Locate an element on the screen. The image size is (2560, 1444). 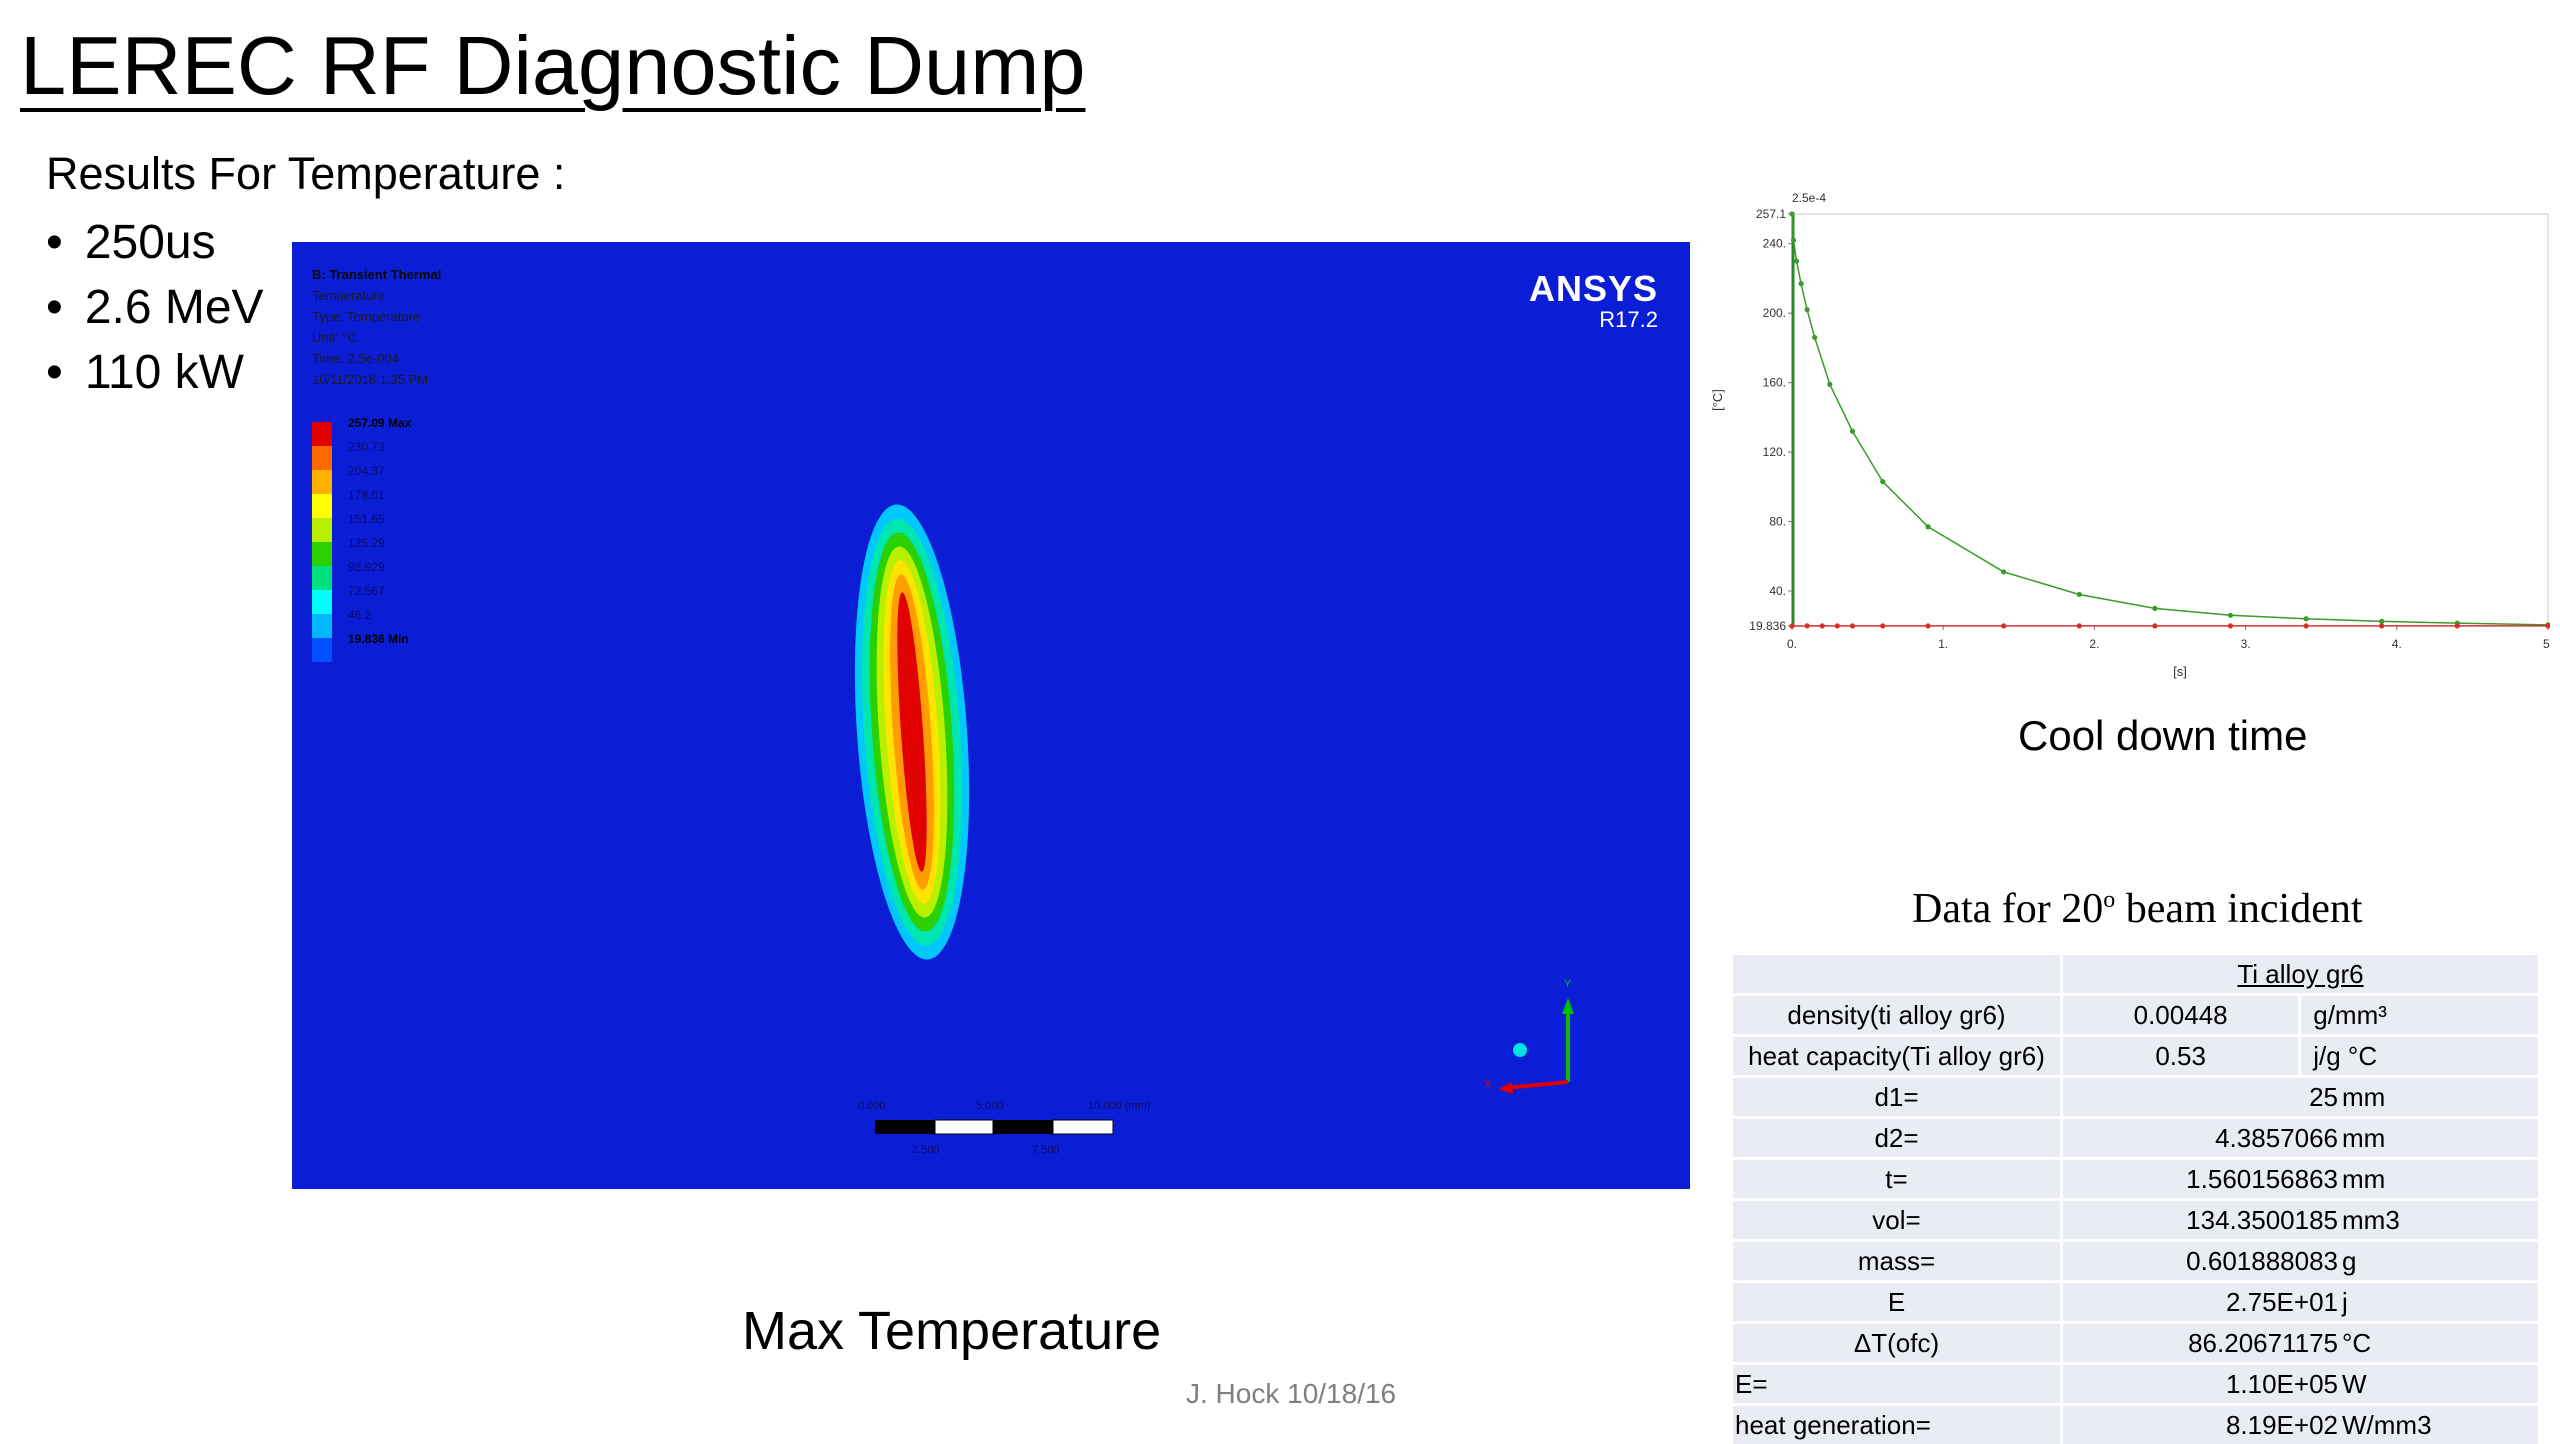
legend-level-label: 72.567 is located at coordinates (366, 591).